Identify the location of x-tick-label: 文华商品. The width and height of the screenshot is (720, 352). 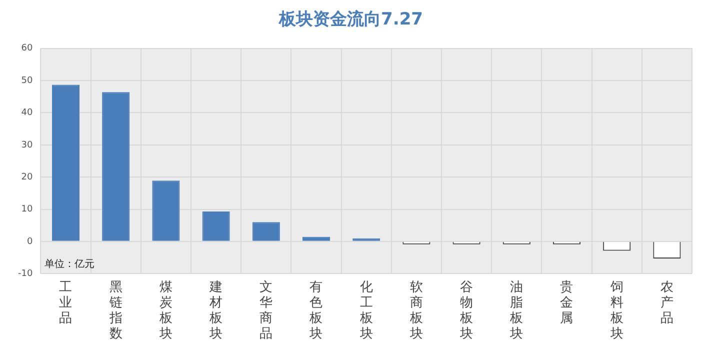
(266, 311).